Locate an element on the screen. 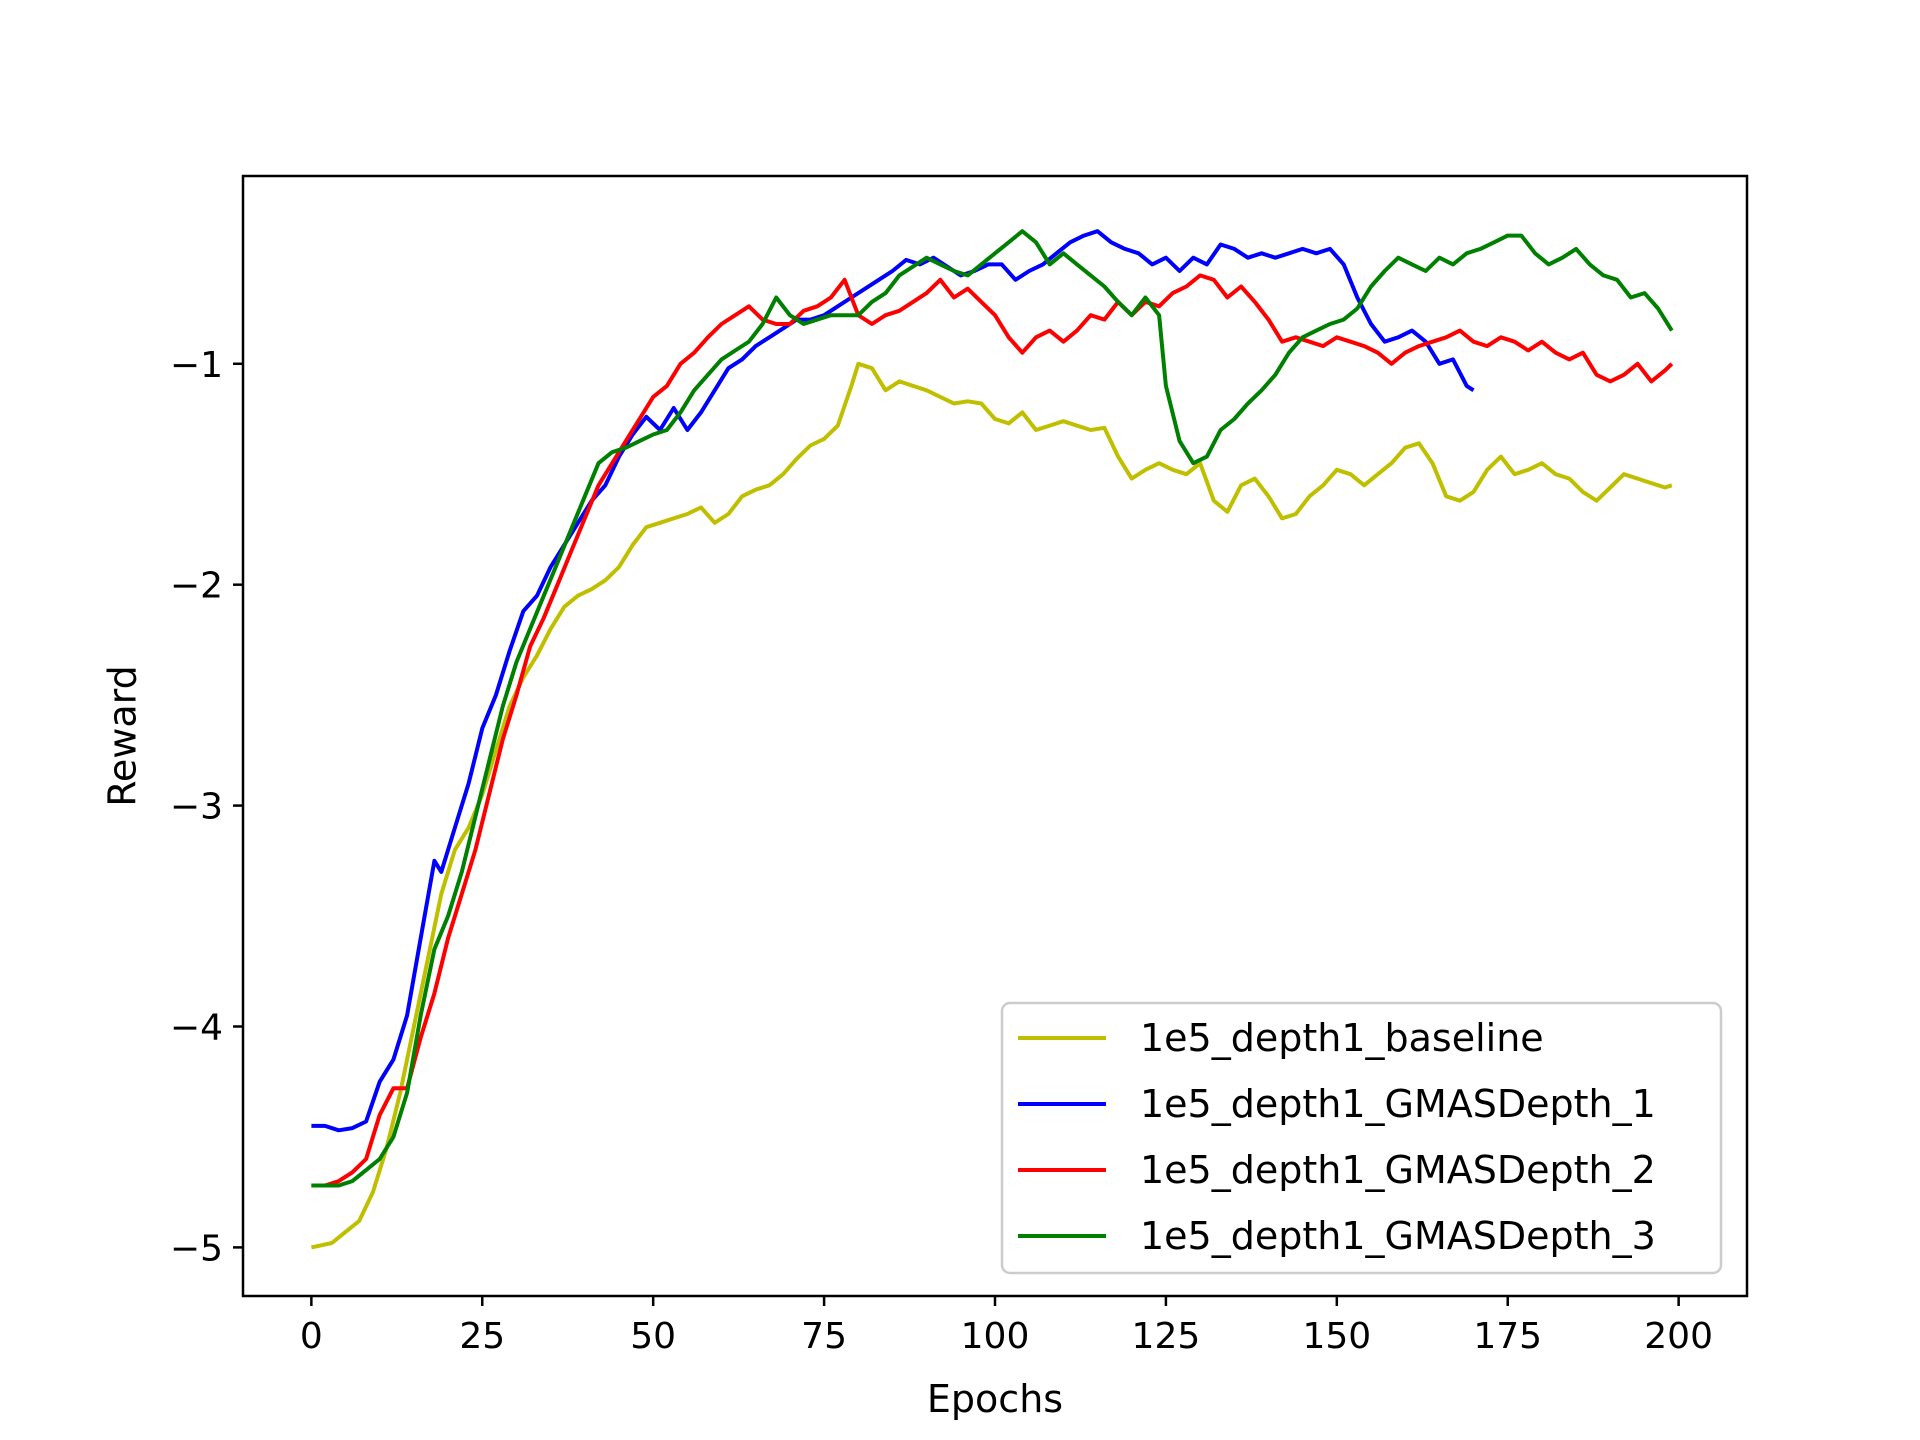  x-tick-label: 150 is located at coordinates (1336, 1336).